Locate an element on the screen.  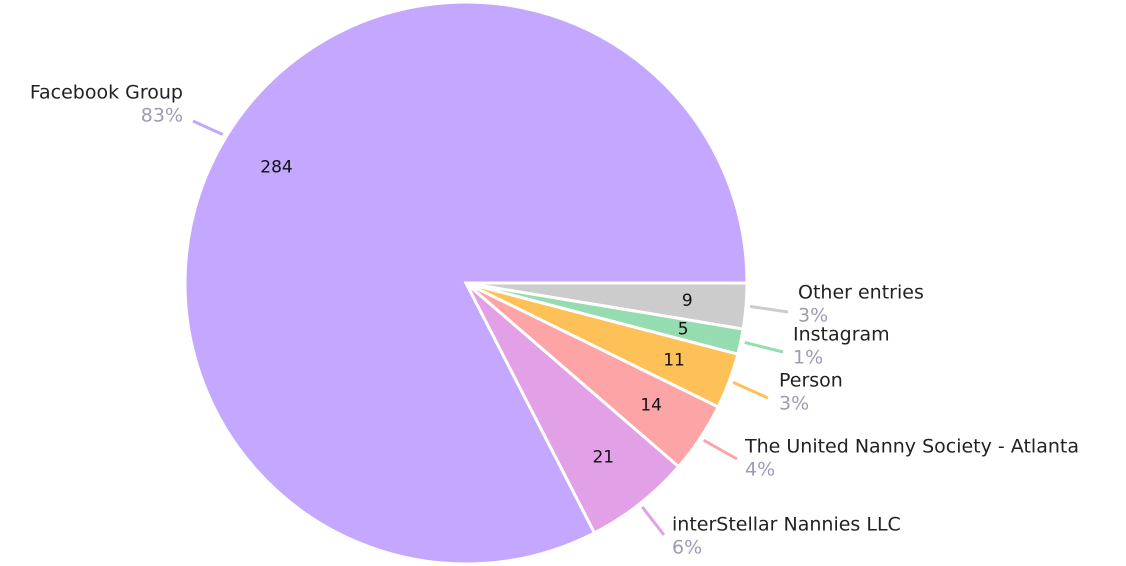
pie-slice is located at coordinates (607, 306).